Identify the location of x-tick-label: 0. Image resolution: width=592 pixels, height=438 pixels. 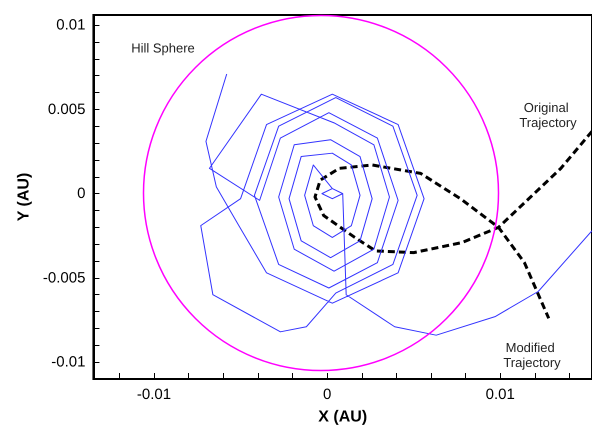
(327, 394).